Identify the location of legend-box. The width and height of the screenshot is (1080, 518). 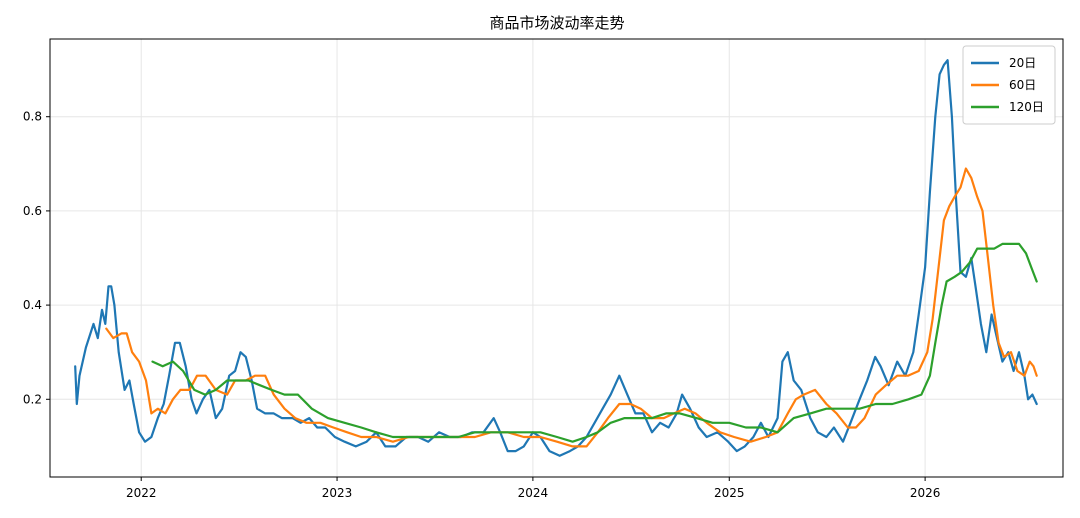
(1009, 85).